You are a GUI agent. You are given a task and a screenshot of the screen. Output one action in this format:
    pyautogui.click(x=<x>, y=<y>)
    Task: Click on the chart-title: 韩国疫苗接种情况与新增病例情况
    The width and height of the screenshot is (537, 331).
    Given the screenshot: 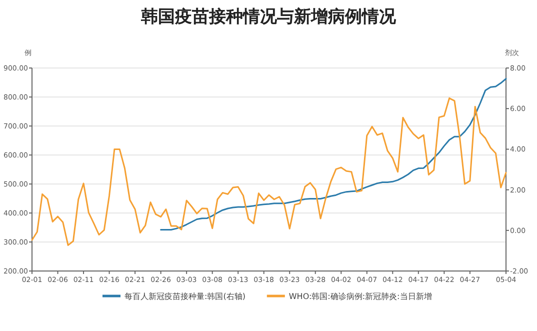 What is the action you would take?
    pyautogui.click(x=268, y=17)
    